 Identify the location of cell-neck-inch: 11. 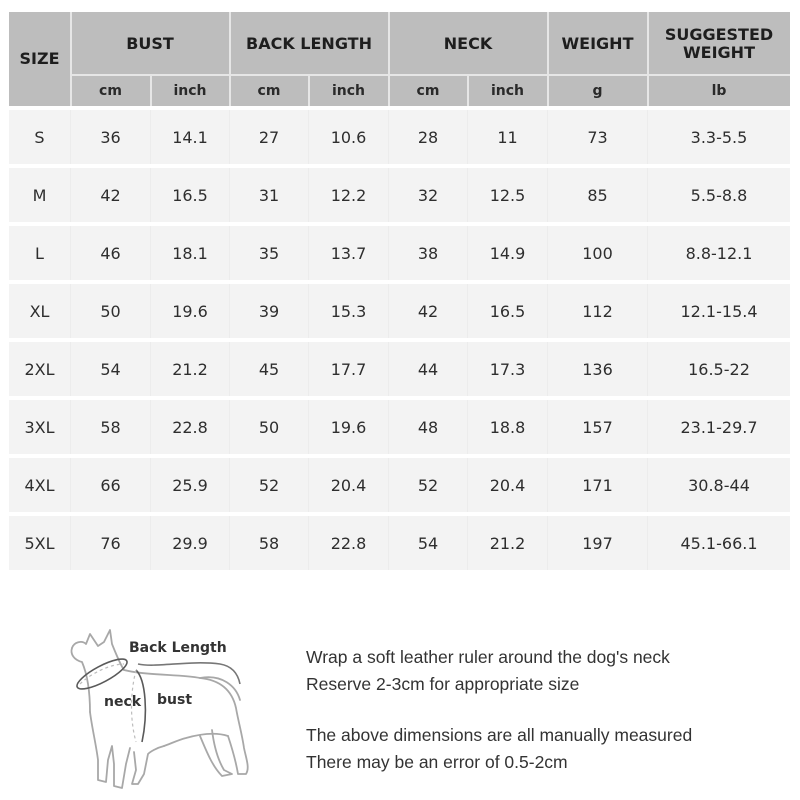
(507, 137).